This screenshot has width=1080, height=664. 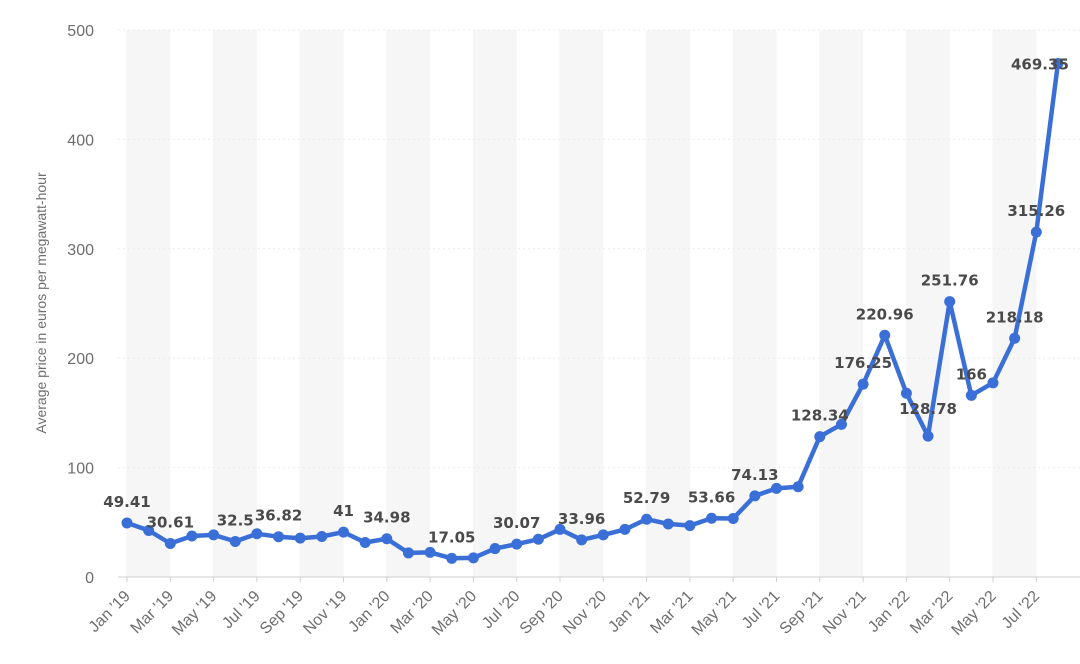 What do you see at coordinates (126, 502) in the screenshot?
I see `data-label: 49.41` at bounding box center [126, 502].